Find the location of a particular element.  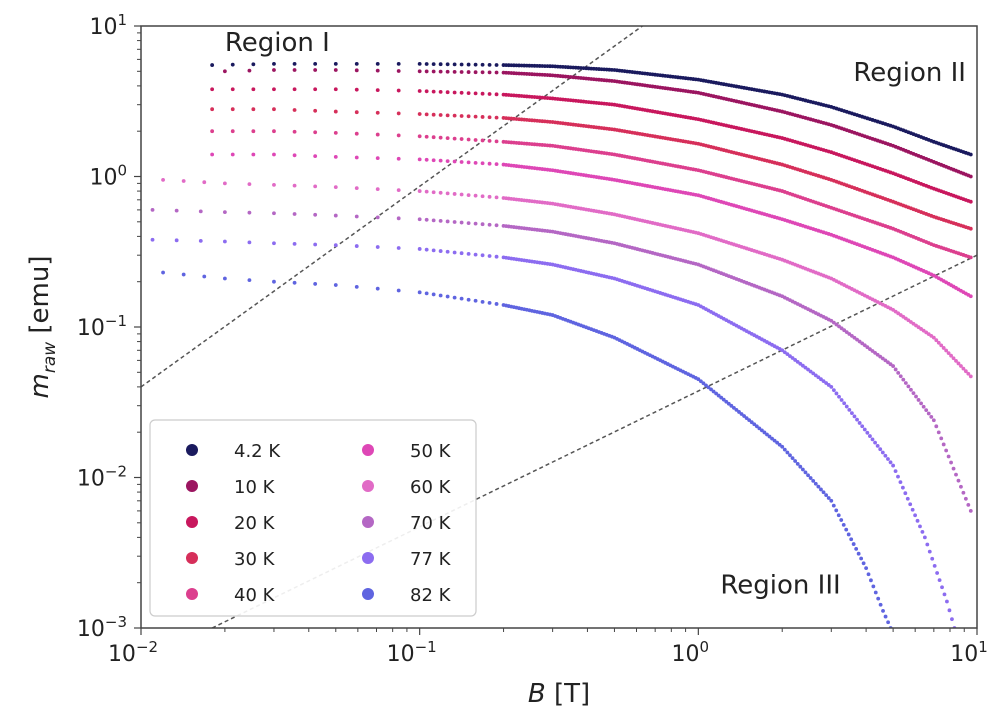

legend-marker is located at coordinates (192, 486).